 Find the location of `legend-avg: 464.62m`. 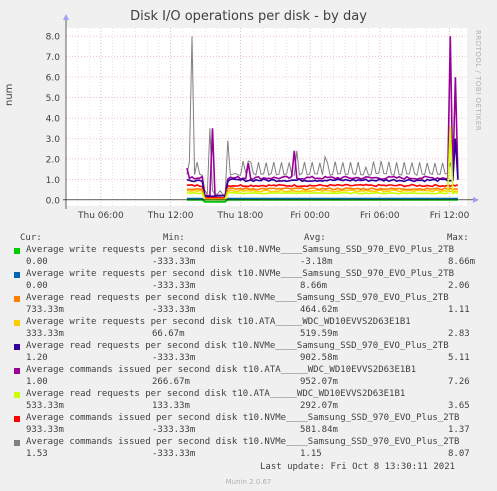

legend-avg: 464.62m is located at coordinates (319, 310).